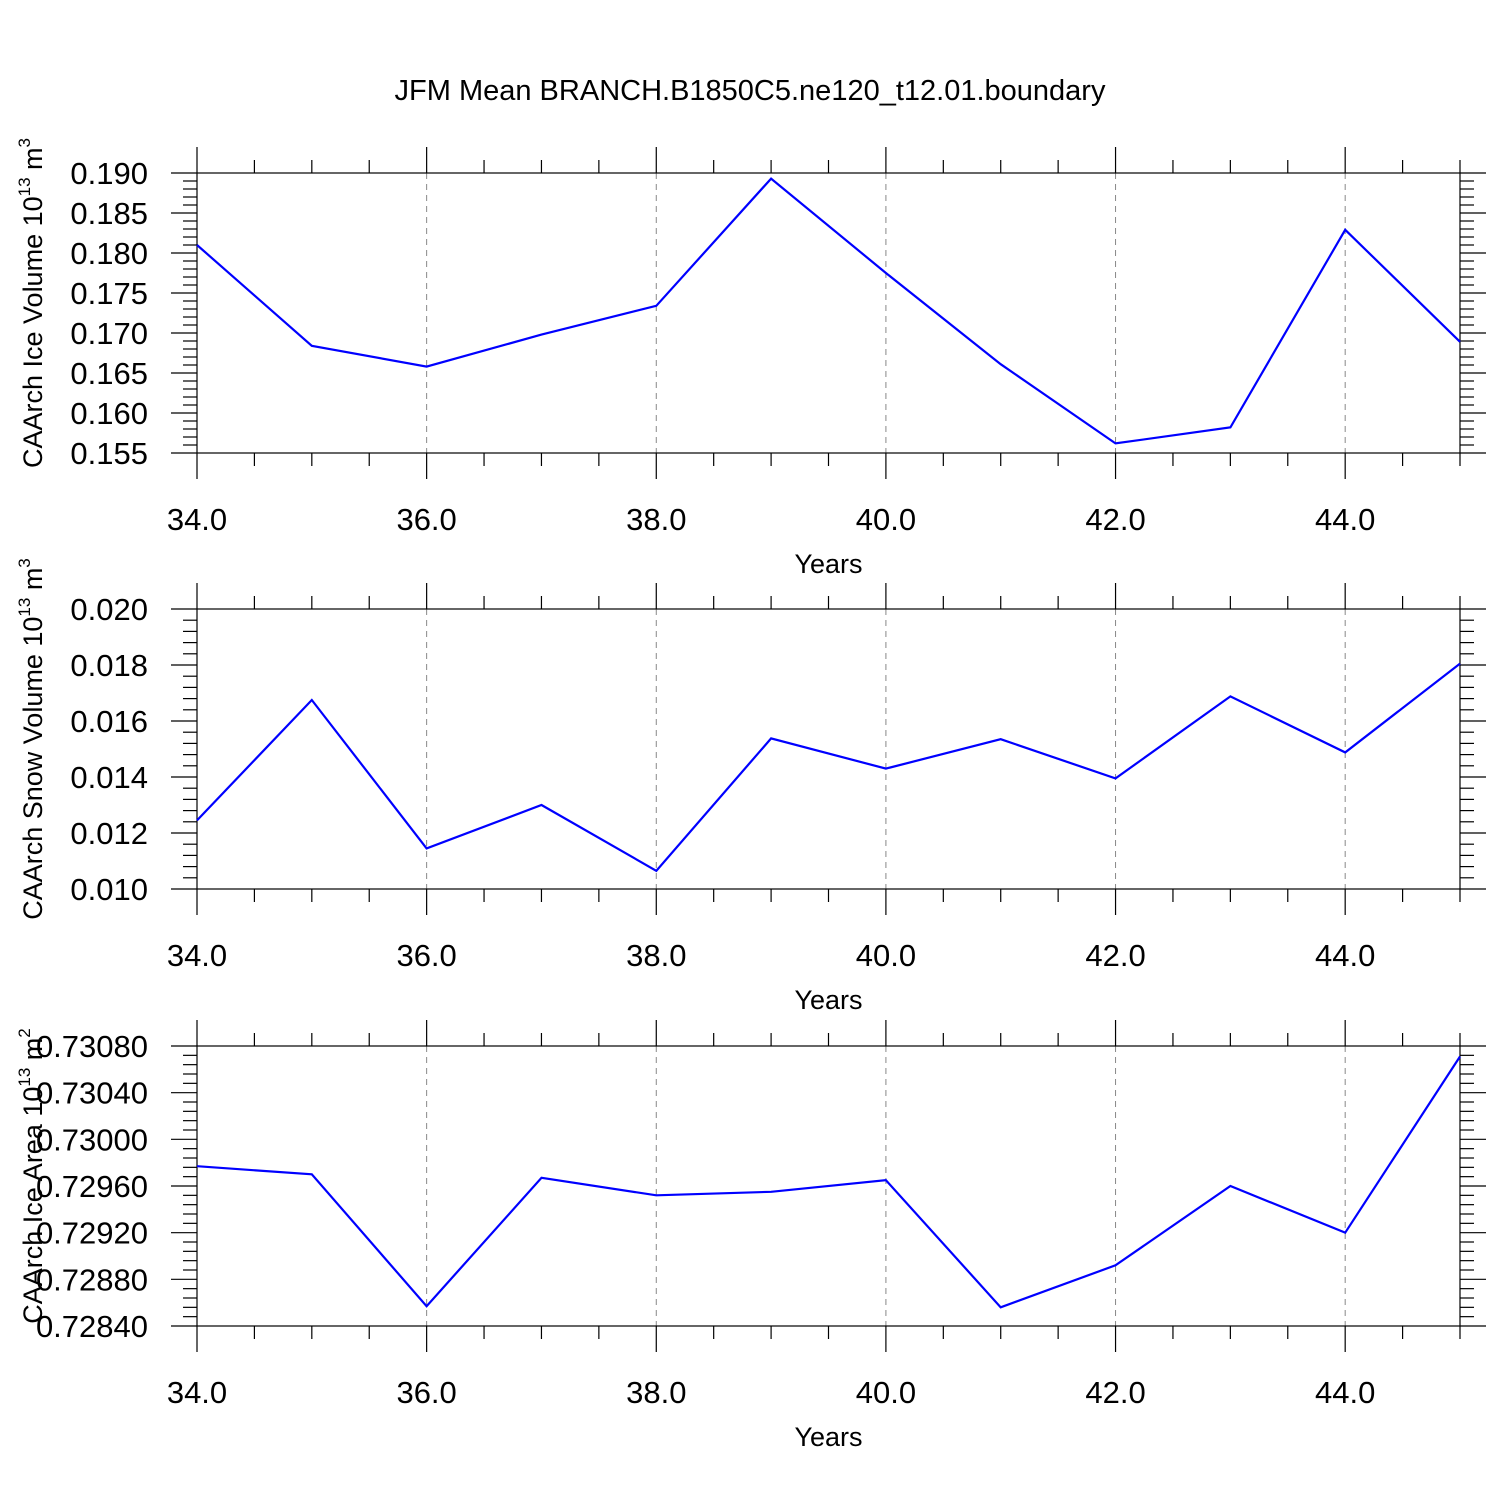  I want to click on y-tick-label: 0.012, so click(109, 833).